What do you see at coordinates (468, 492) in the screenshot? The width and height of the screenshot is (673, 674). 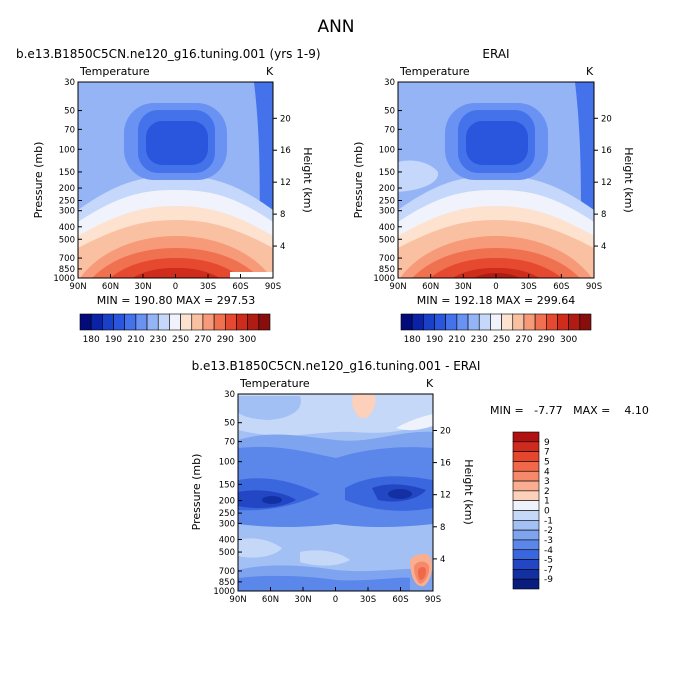 I see `y2-axis-label: Height (km)` at bounding box center [468, 492].